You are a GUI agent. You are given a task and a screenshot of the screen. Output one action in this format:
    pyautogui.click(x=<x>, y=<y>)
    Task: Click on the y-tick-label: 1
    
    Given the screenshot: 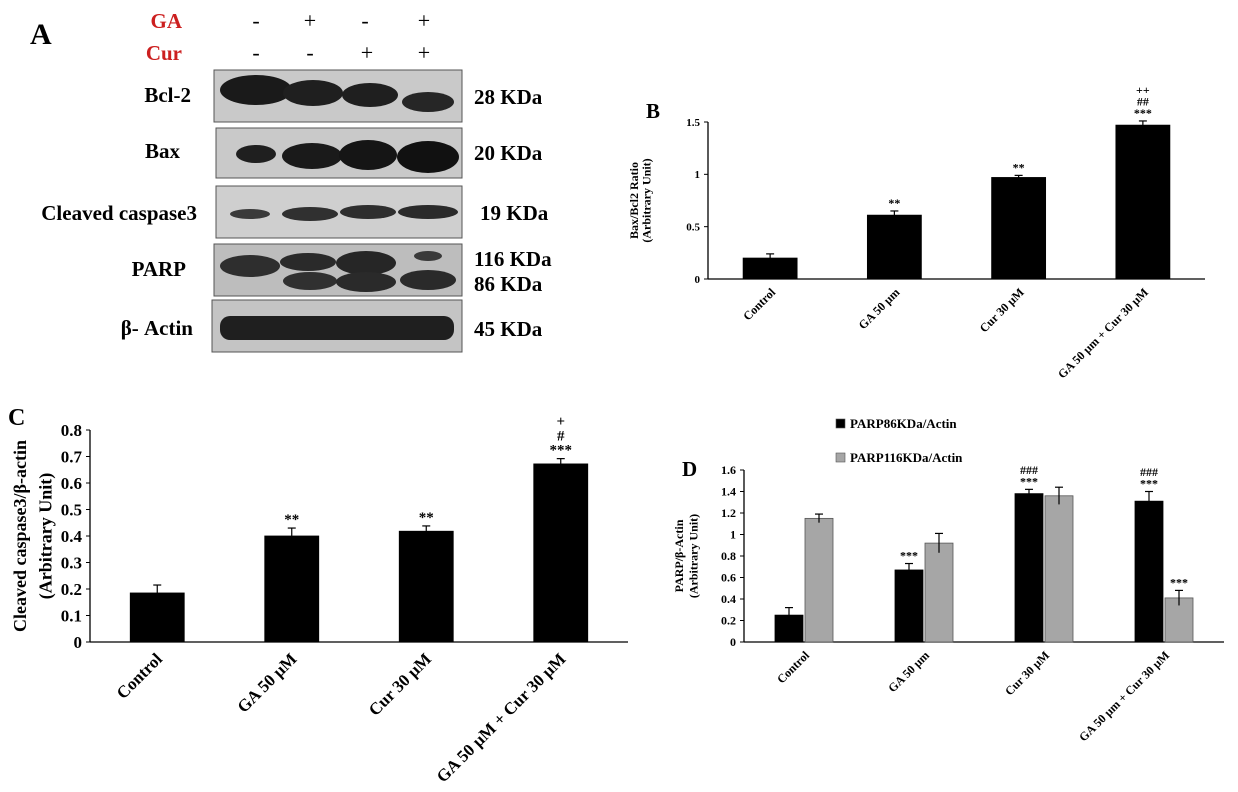 What is the action you would take?
    pyautogui.click(x=733, y=535)
    